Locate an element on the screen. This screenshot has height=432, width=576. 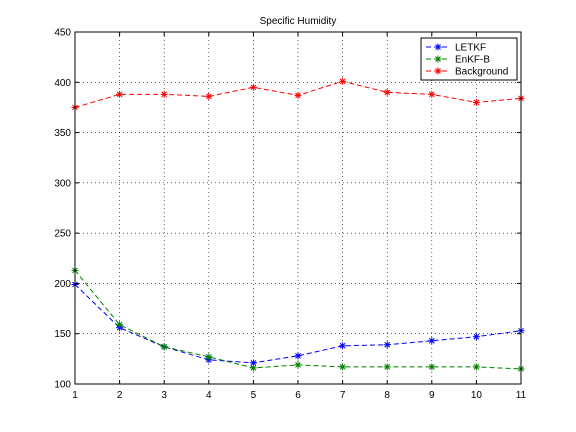
x-tick-label: 3 is located at coordinates (164, 395).